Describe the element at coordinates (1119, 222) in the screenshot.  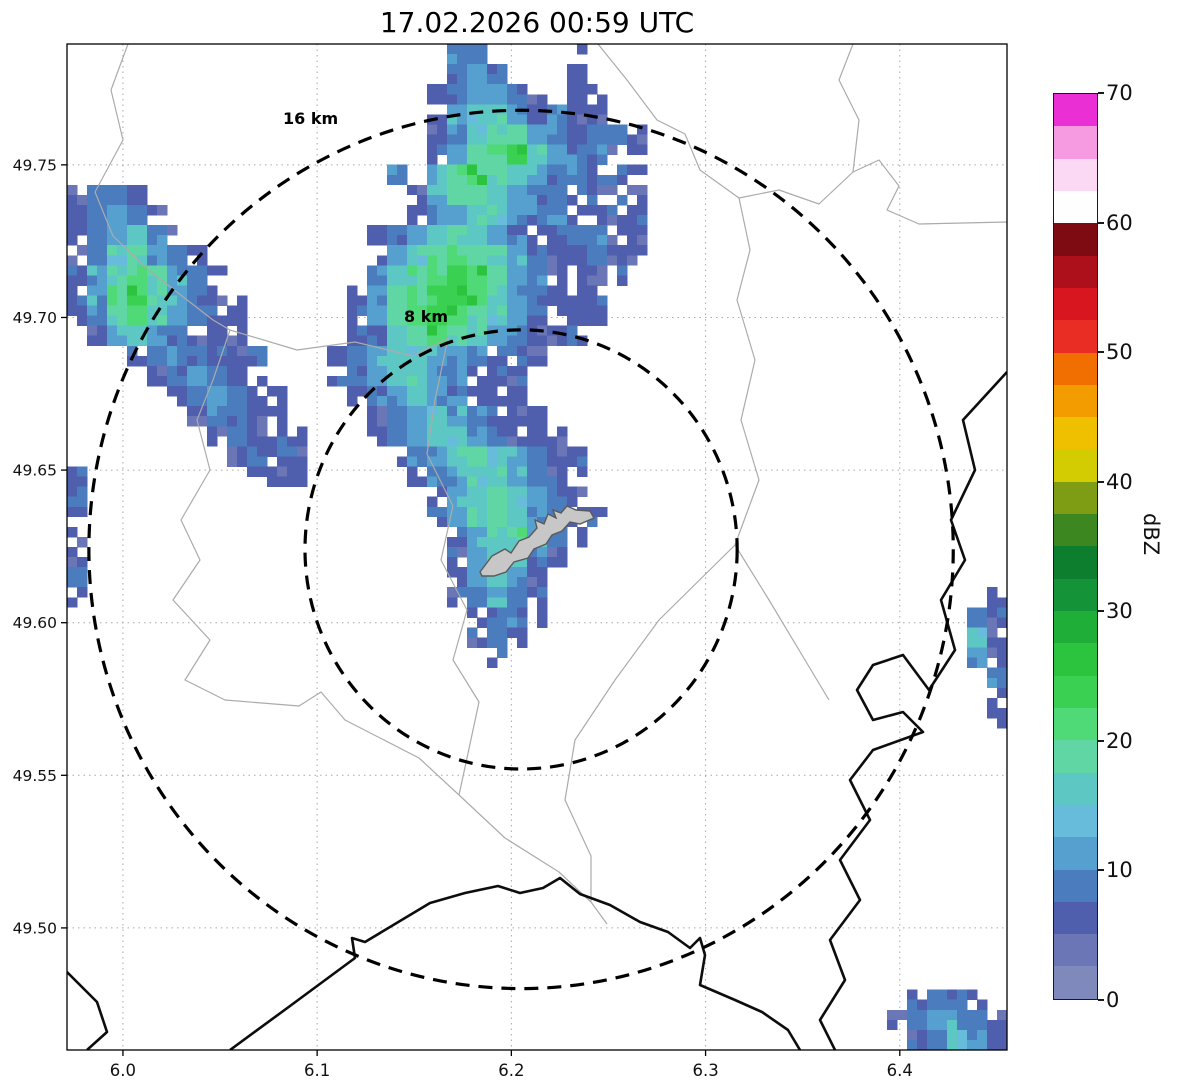
I see `colorbar-tick-label: 60` at that location.